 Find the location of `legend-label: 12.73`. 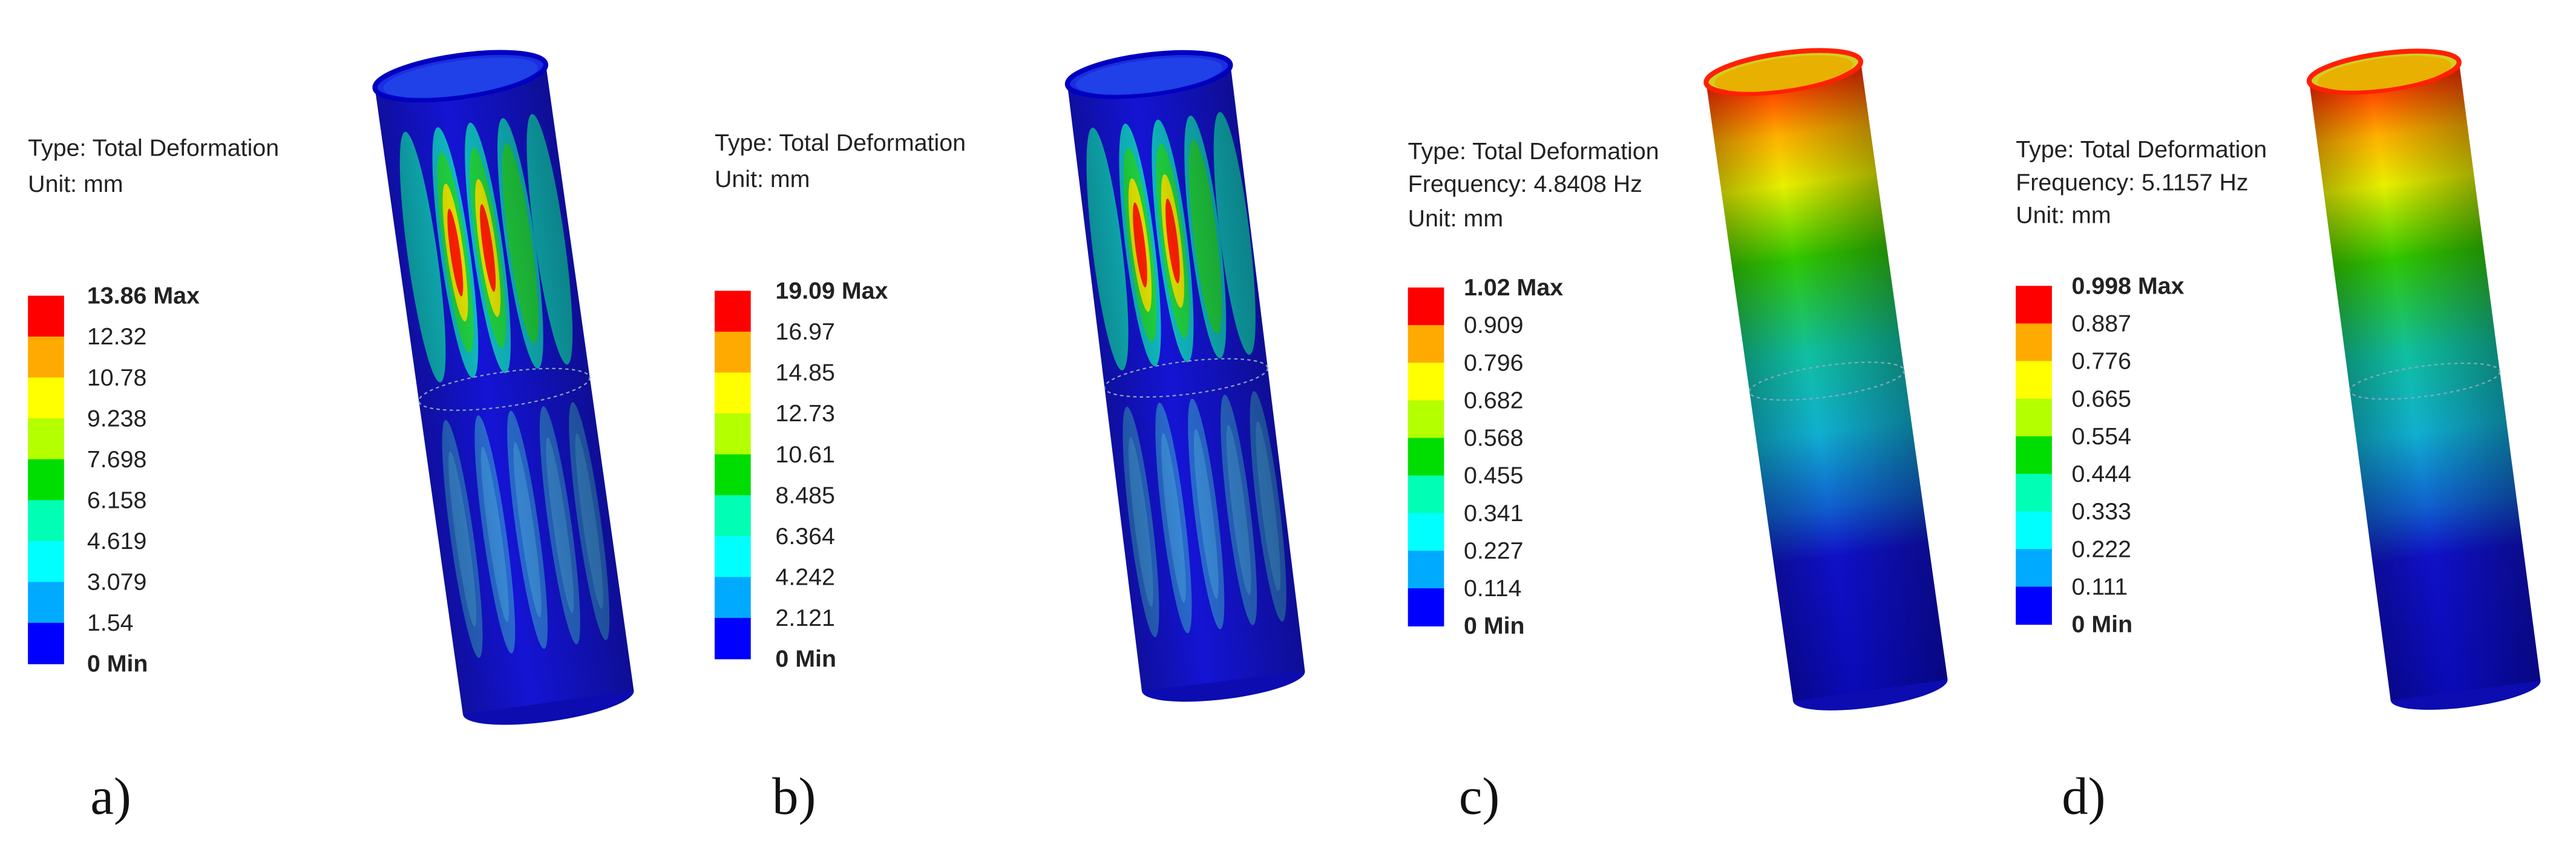

legend-label: 12.73 is located at coordinates (805, 413).